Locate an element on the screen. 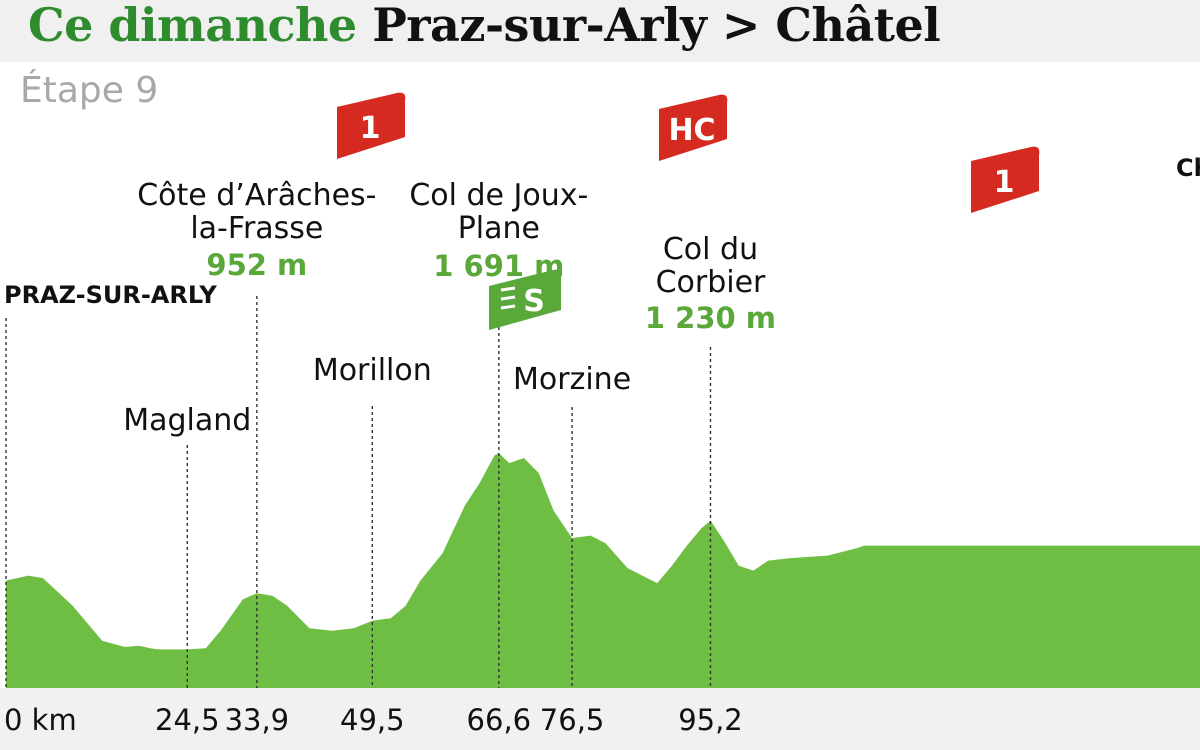 The image size is (1200, 750). waypoint-4-km-label: 76,5 is located at coordinates (572, 720).